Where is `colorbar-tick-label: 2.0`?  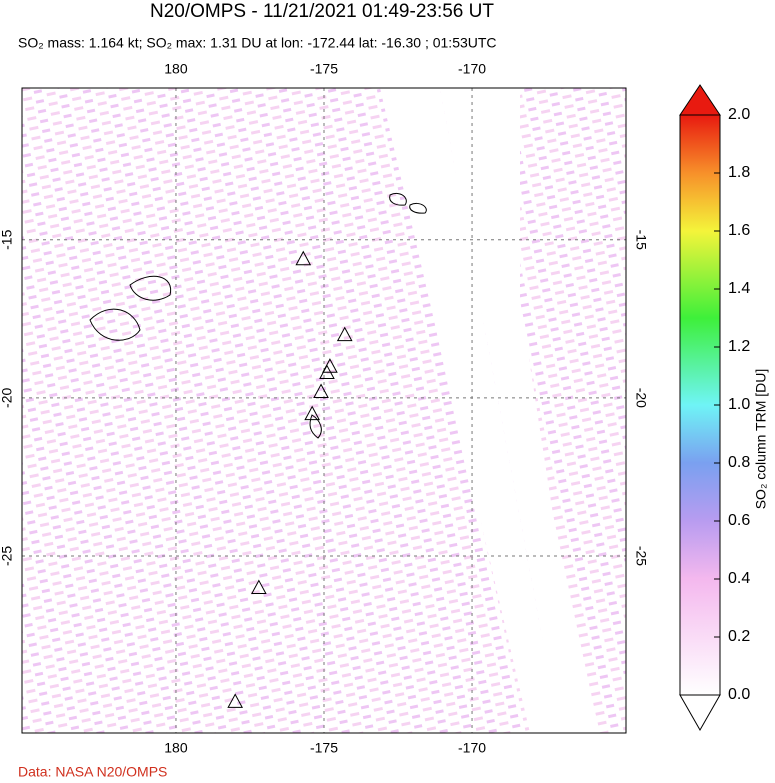
colorbar-tick-label: 2.0 is located at coordinates (739, 114).